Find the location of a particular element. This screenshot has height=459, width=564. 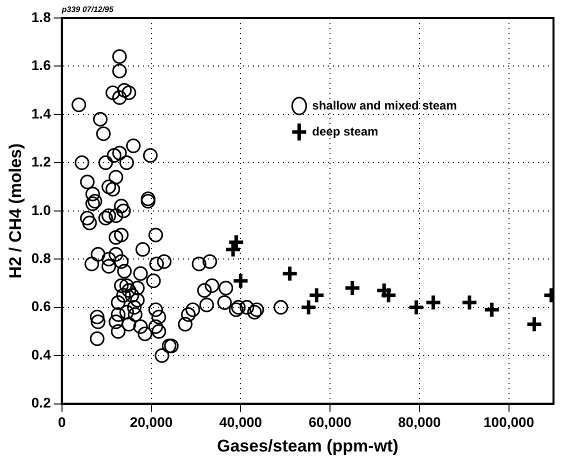

x-tick-label: 60,000 is located at coordinates (330, 422).